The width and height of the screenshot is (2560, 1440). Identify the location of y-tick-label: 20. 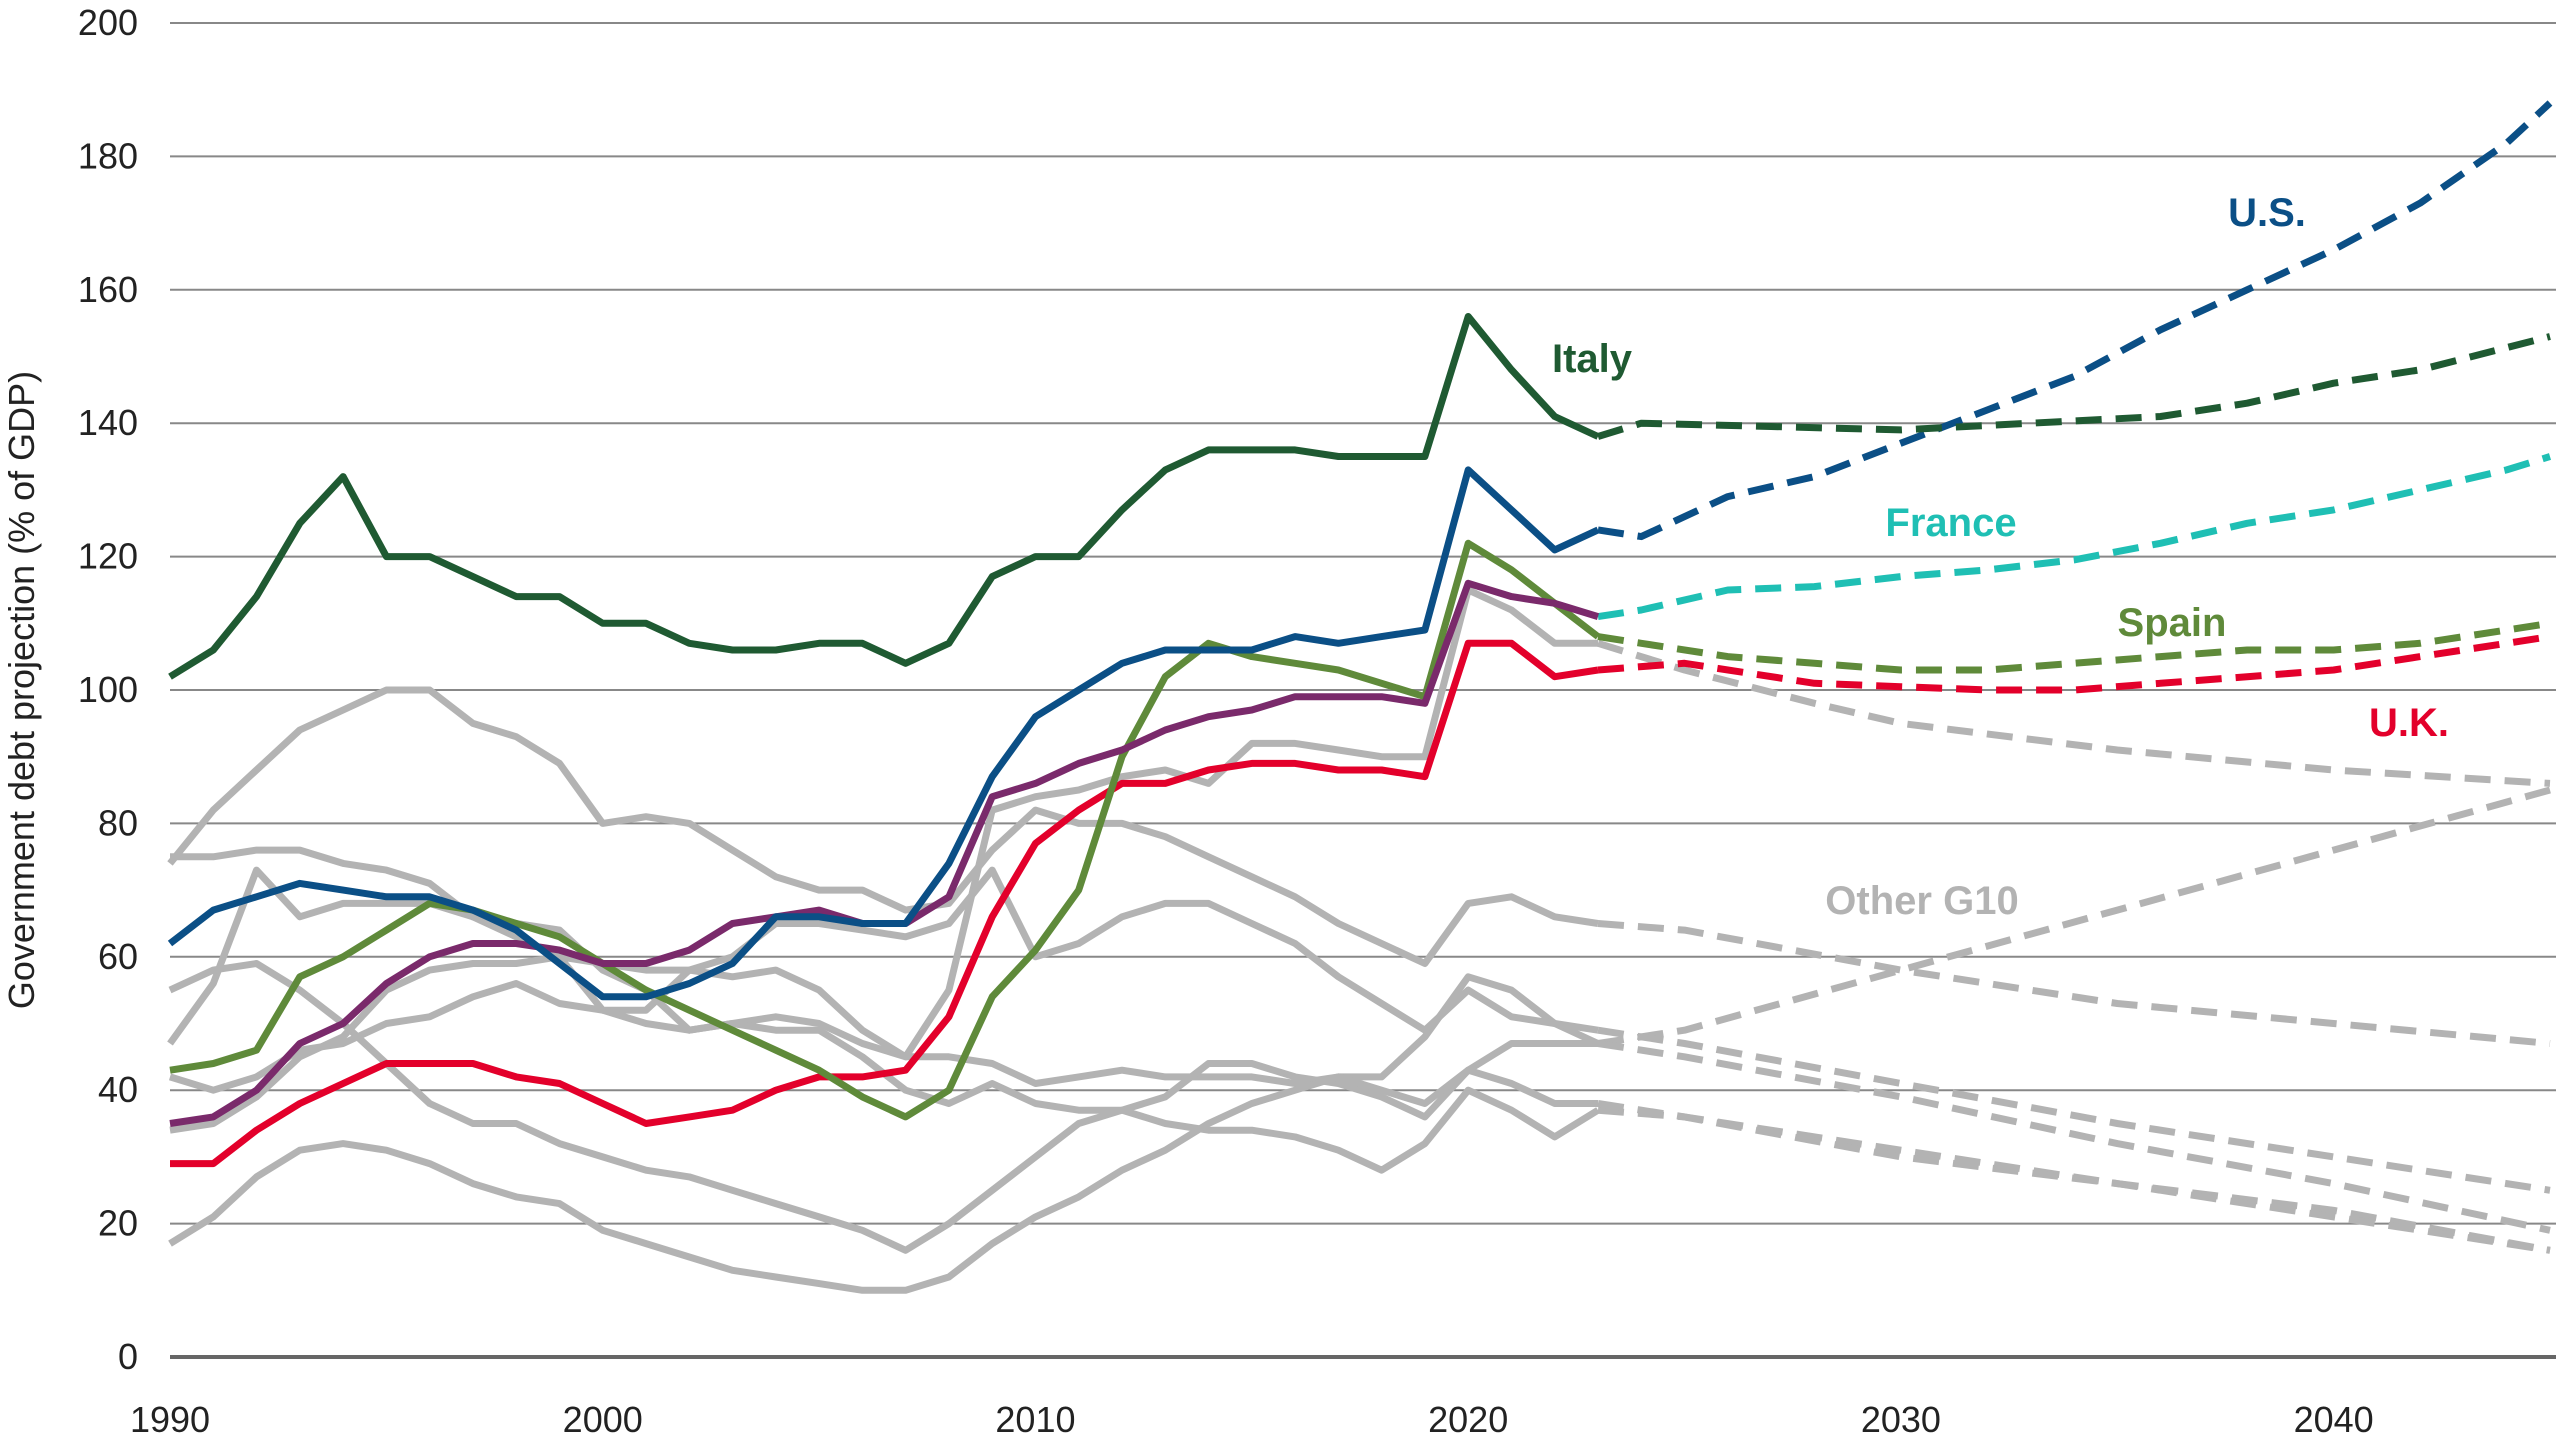
(118, 1223).